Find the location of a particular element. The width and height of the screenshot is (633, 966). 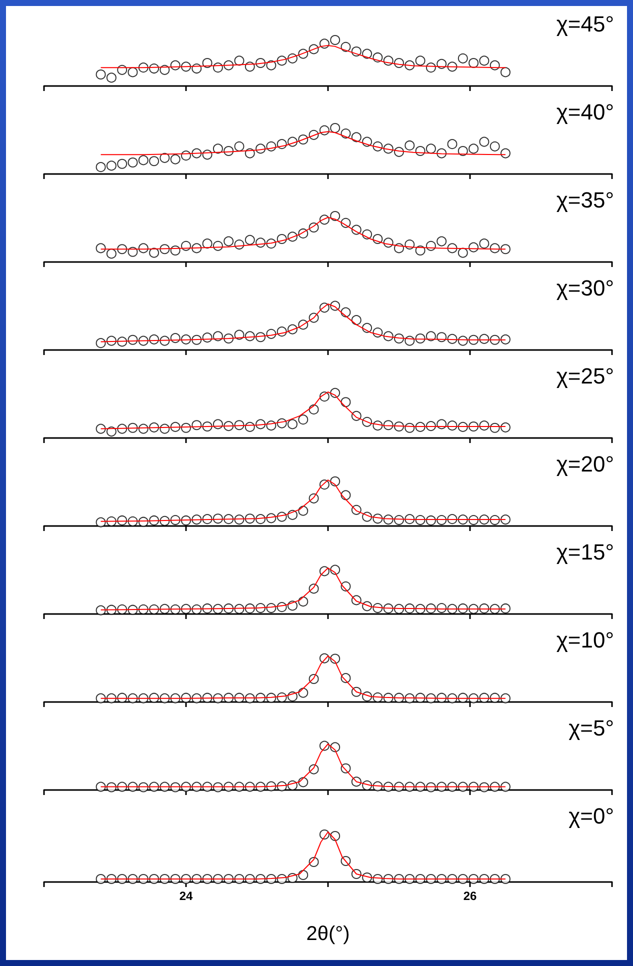

x-tick-label: 26 is located at coordinates (470, 896).